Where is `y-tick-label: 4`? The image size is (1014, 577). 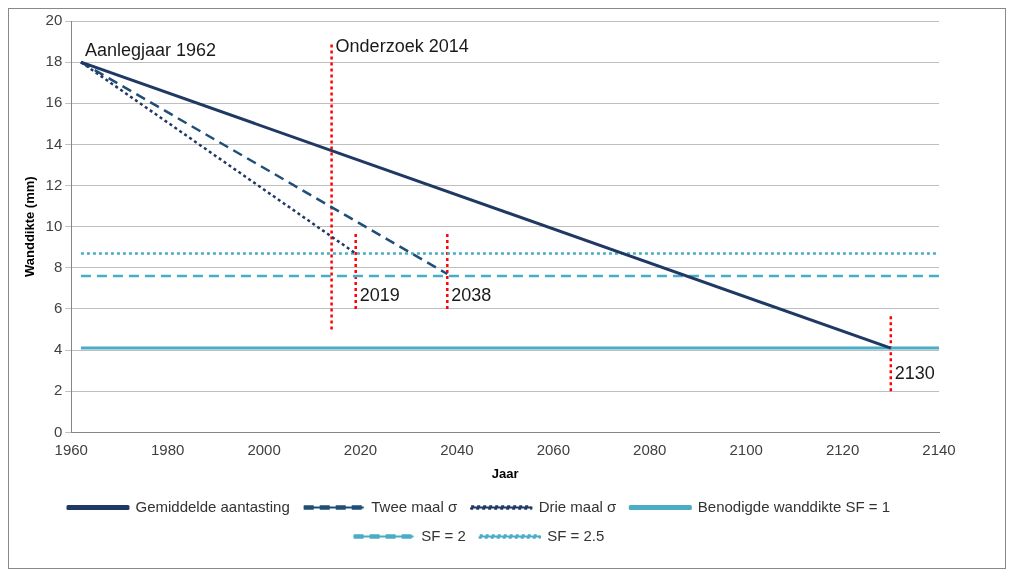 y-tick-label: 4 is located at coordinates (58, 349).